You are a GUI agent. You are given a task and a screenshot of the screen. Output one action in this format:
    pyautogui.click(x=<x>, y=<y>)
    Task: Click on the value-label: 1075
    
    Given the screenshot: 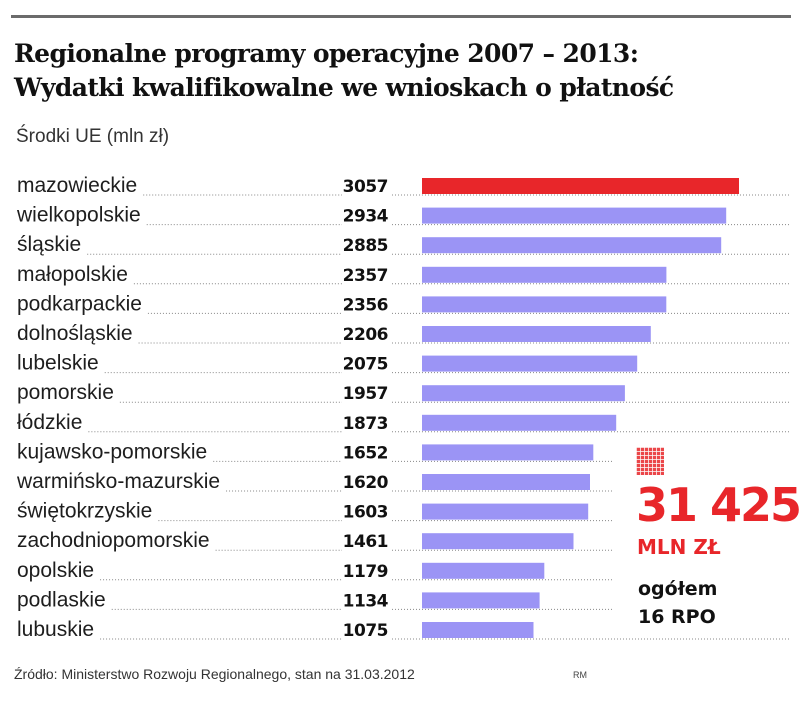 What is the action you would take?
    pyautogui.click(x=365, y=631)
    